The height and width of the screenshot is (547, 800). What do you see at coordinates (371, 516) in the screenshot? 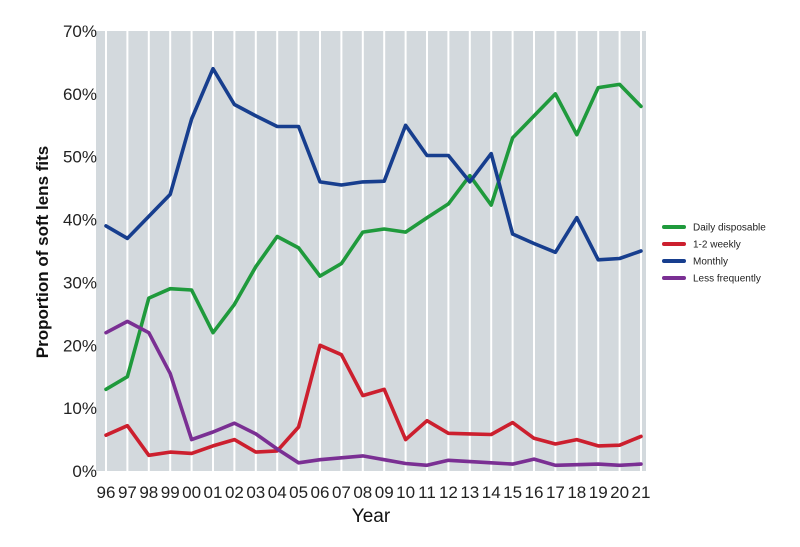
I see `x-axis-title: Year` at bounding box center [371, 516].